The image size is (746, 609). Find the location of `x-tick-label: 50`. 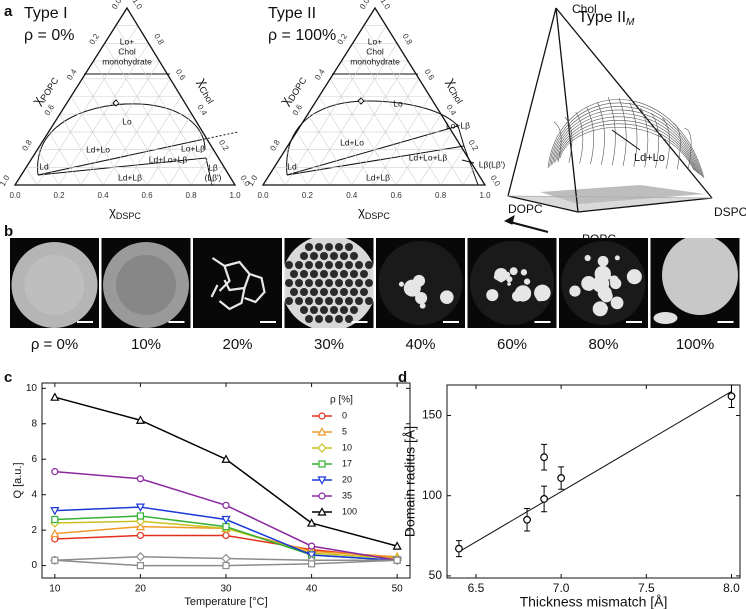

x-tick-label: 50 is located at coordinates (398, 589).